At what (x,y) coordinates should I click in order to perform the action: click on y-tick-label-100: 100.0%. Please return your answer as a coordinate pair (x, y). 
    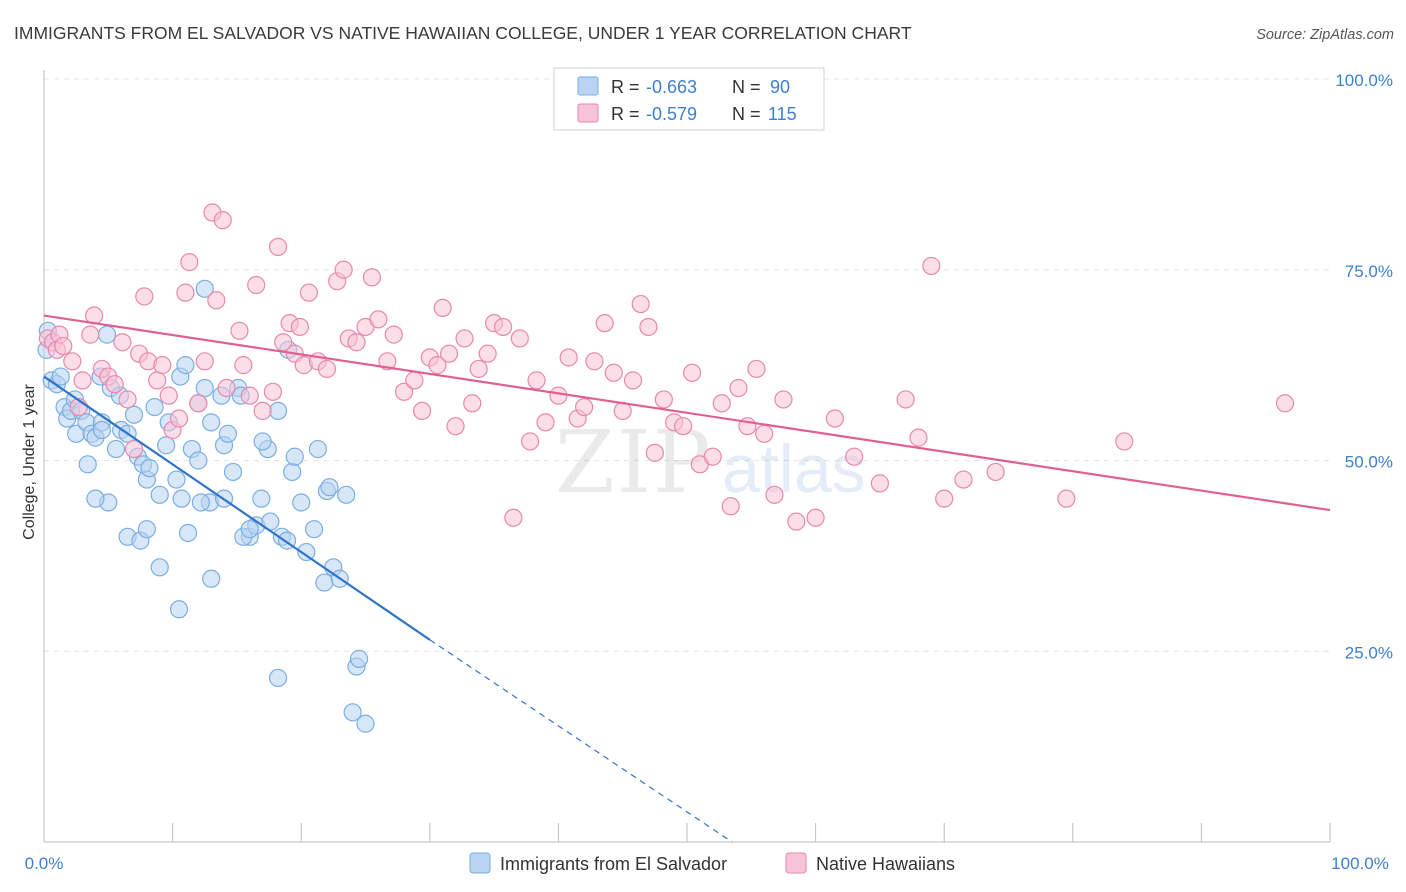
    Looking at the image, I should click on (1364, 80).